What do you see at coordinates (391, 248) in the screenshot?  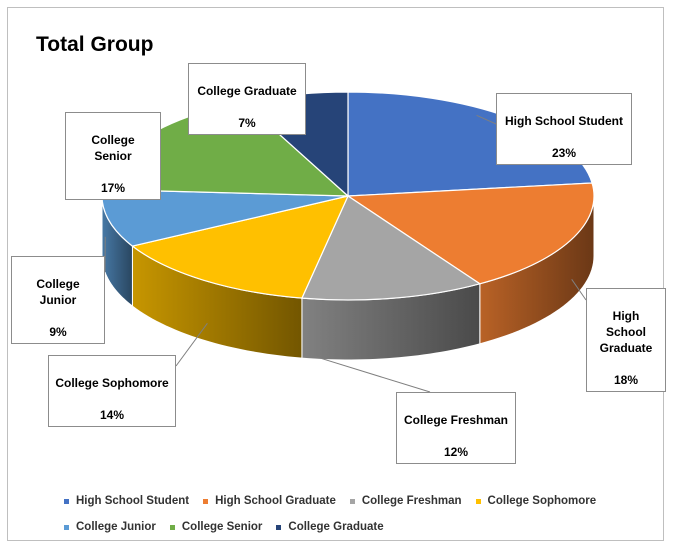 I see `pie-slice-college-freshman` at bounding box center [391, 248].